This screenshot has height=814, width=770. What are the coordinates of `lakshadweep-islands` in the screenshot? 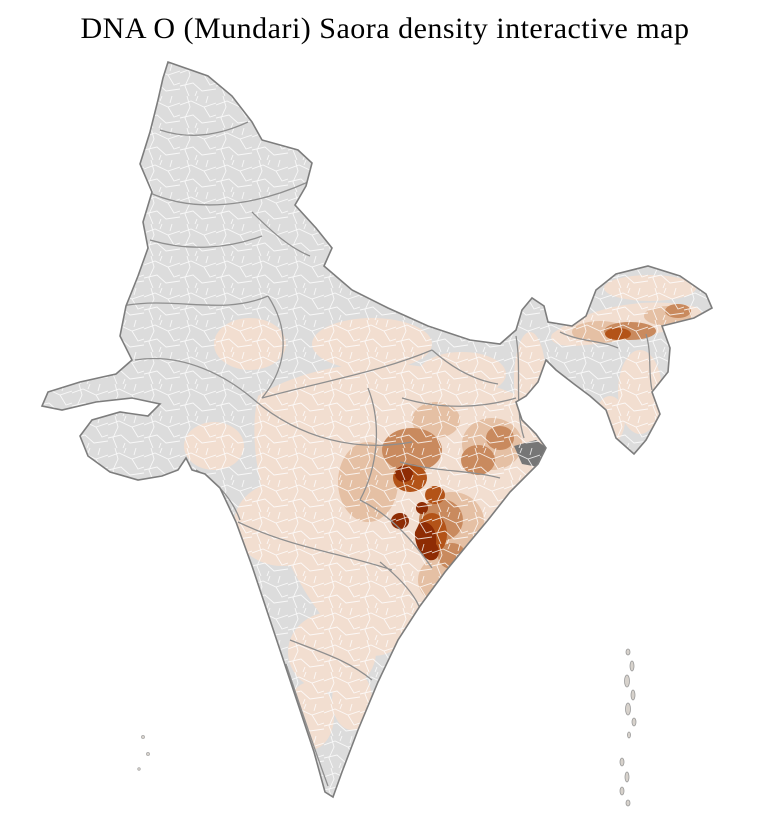 It's located at (143, 753).